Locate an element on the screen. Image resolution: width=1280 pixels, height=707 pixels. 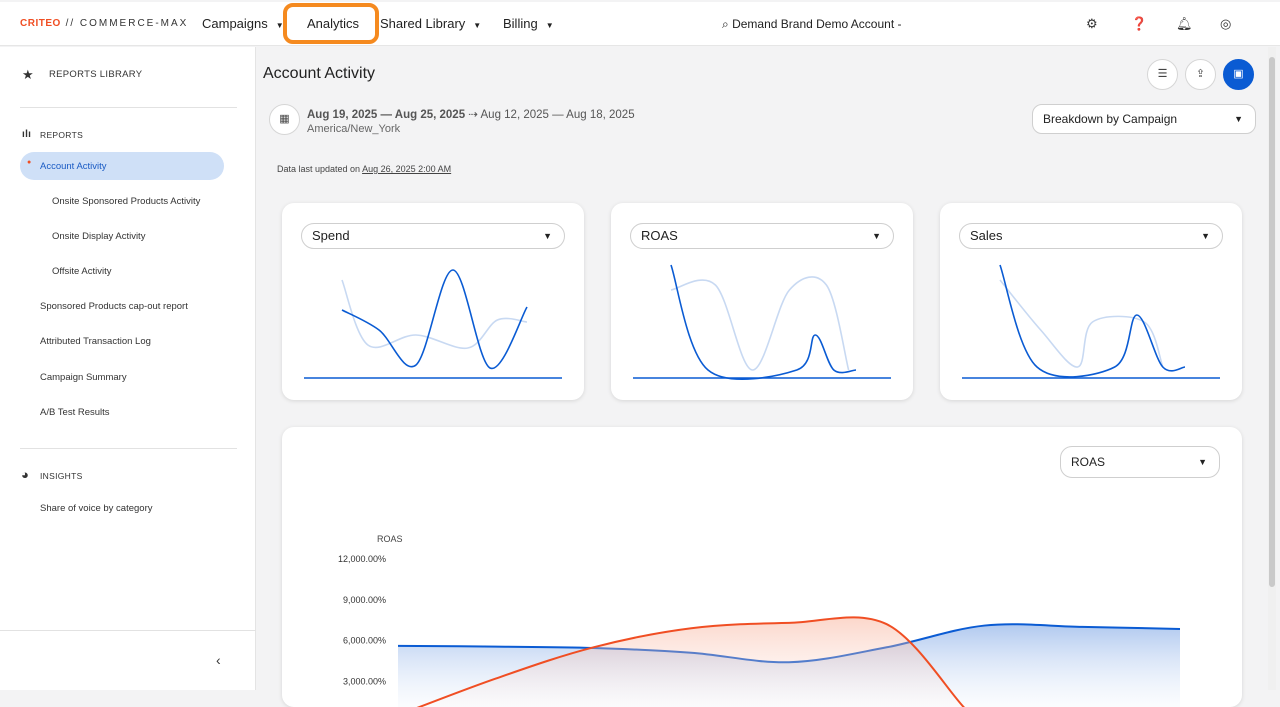
nav-campaigns: Campaigns ▼ is located at coordinates (243, 23).